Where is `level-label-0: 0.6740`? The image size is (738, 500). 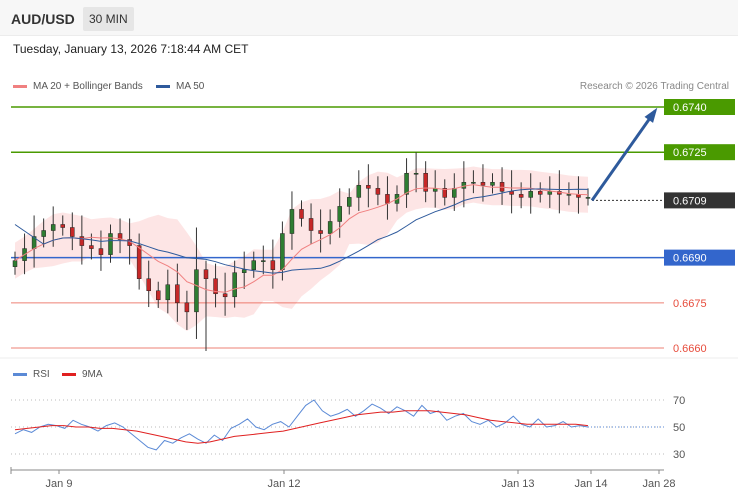
level-label-0: 0.6740 is located at coordinates (690, 108).